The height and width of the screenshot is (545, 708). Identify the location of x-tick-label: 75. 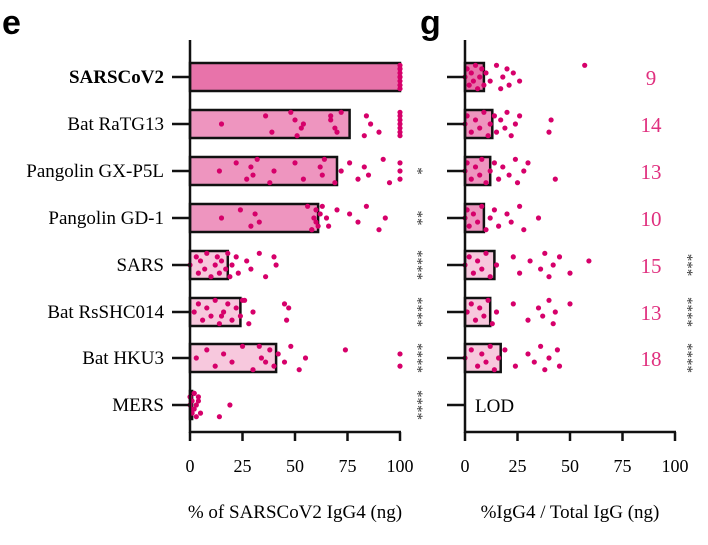
(623, 466).